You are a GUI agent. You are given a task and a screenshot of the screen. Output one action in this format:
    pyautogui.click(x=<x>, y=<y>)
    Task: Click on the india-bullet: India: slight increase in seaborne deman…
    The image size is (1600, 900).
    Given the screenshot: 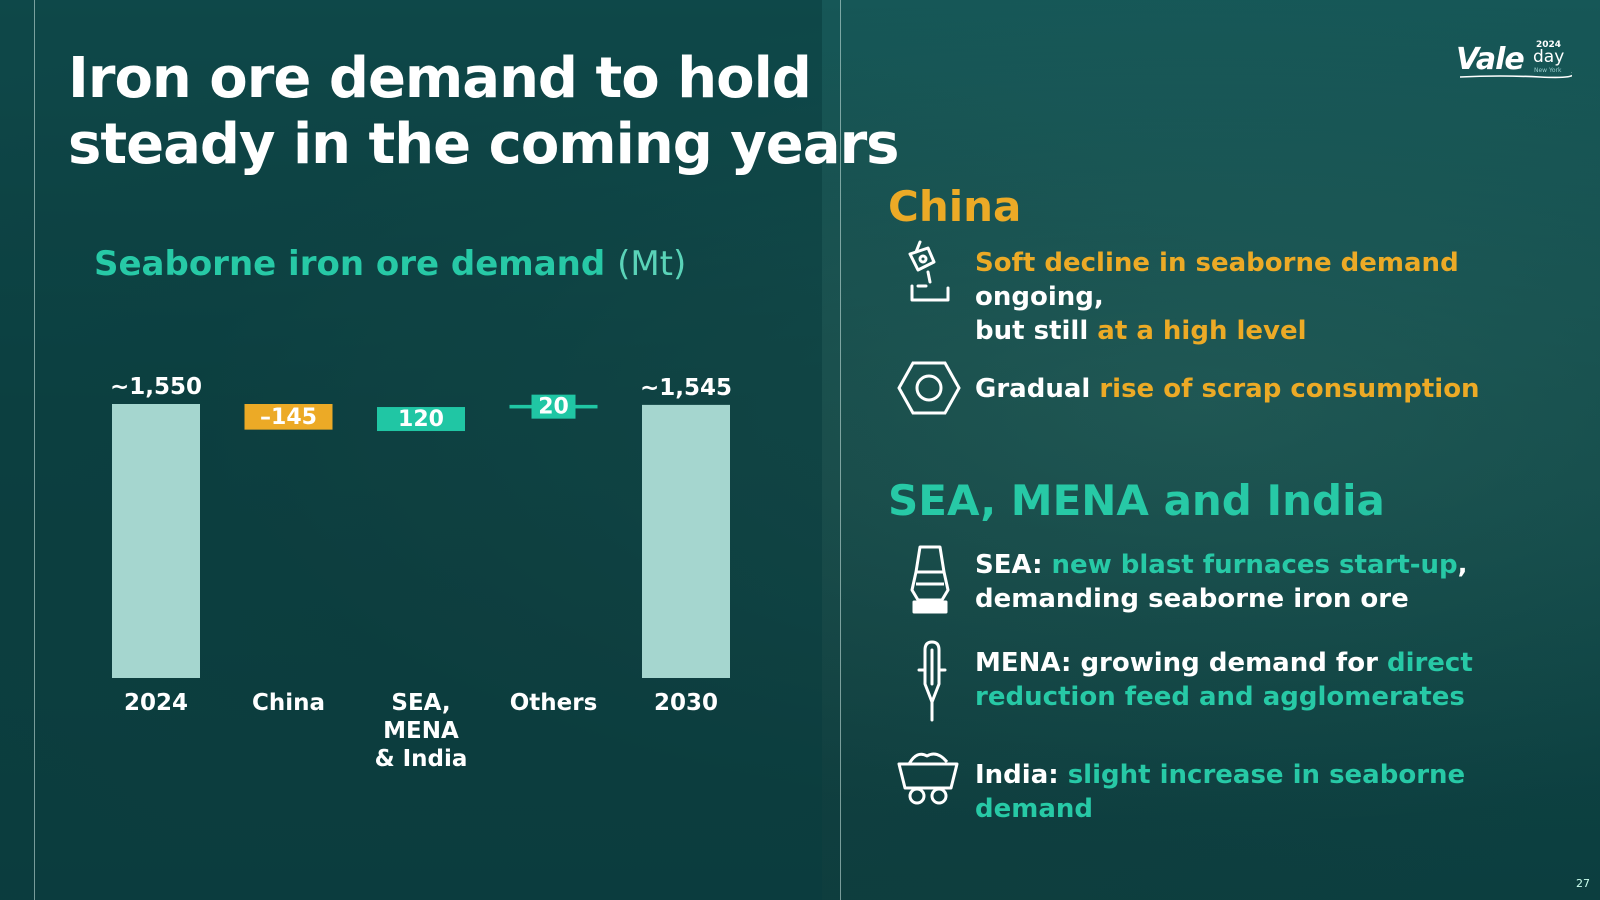 What is the action you would take?
    pyautogui.click(x=1275, y=792)
    